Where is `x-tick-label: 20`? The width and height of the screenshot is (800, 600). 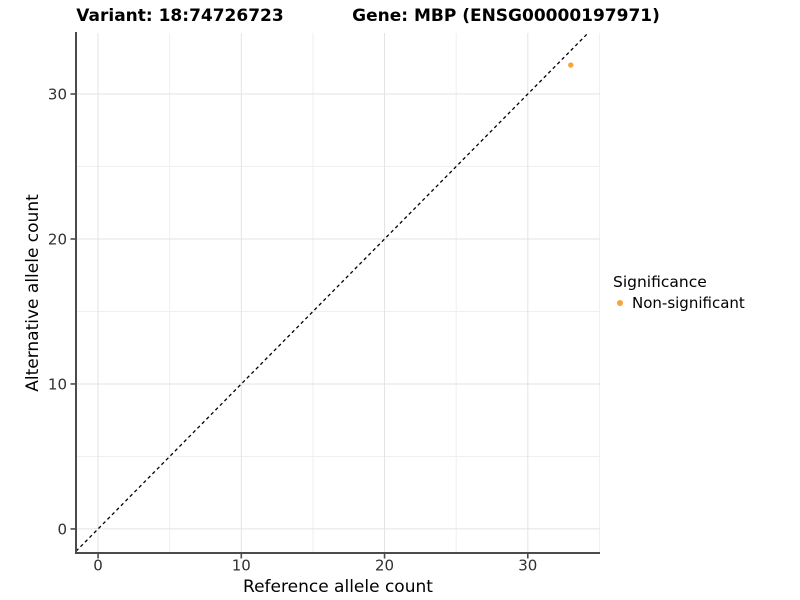 x-tick-label: 20 is located at coordinates (384, 566).